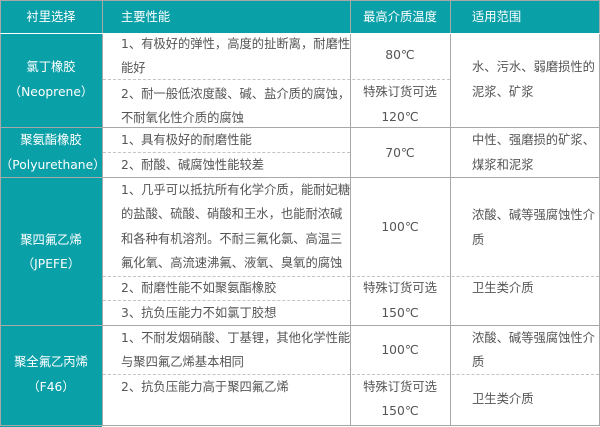 The height and width of the screenshot is (427, 600). What do you see at coordinates (232, 239) in the screenshot?
I see `property-line: 和各种有机溶剂。不耐三氟化氯、高温三` at bounding box center [232, 239].